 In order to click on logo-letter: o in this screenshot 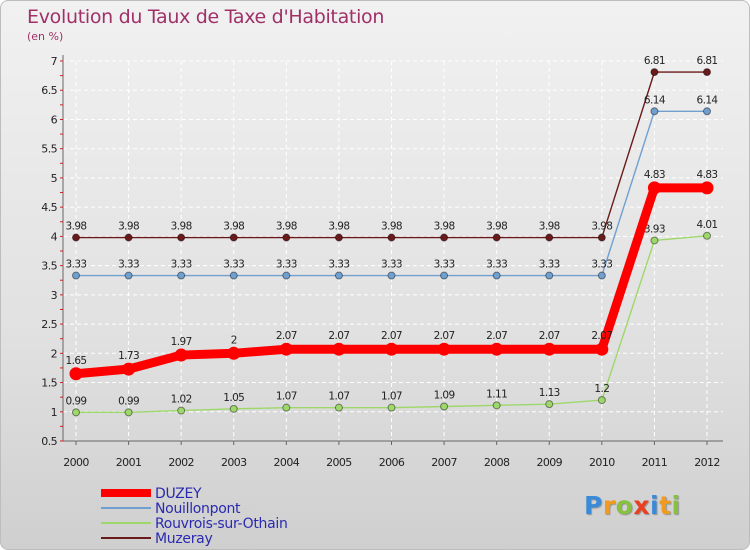, I will do `click(624, 505)`.